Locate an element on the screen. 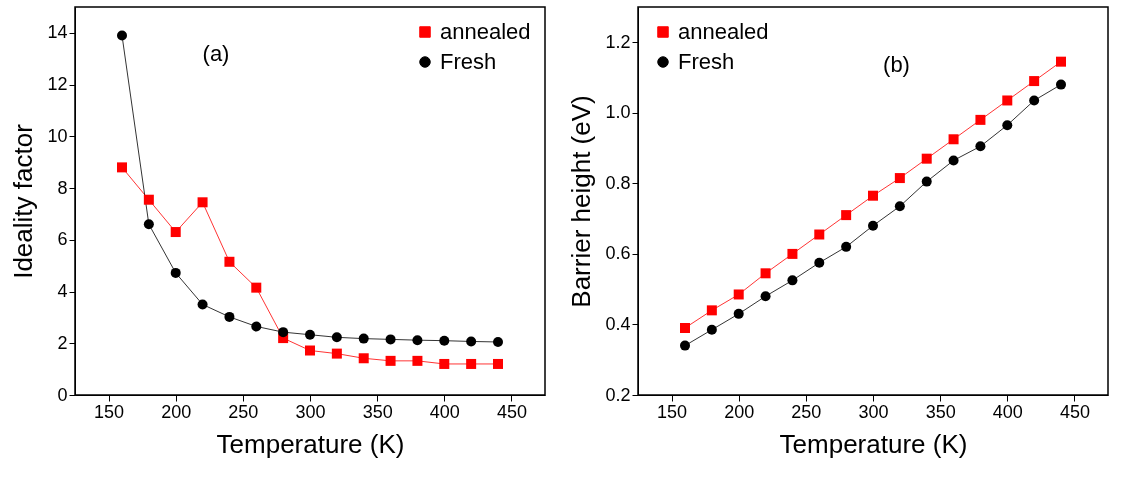 The image size is (1130, 501). y-tick-label: 0.2 is located at coordinates (618, 394).